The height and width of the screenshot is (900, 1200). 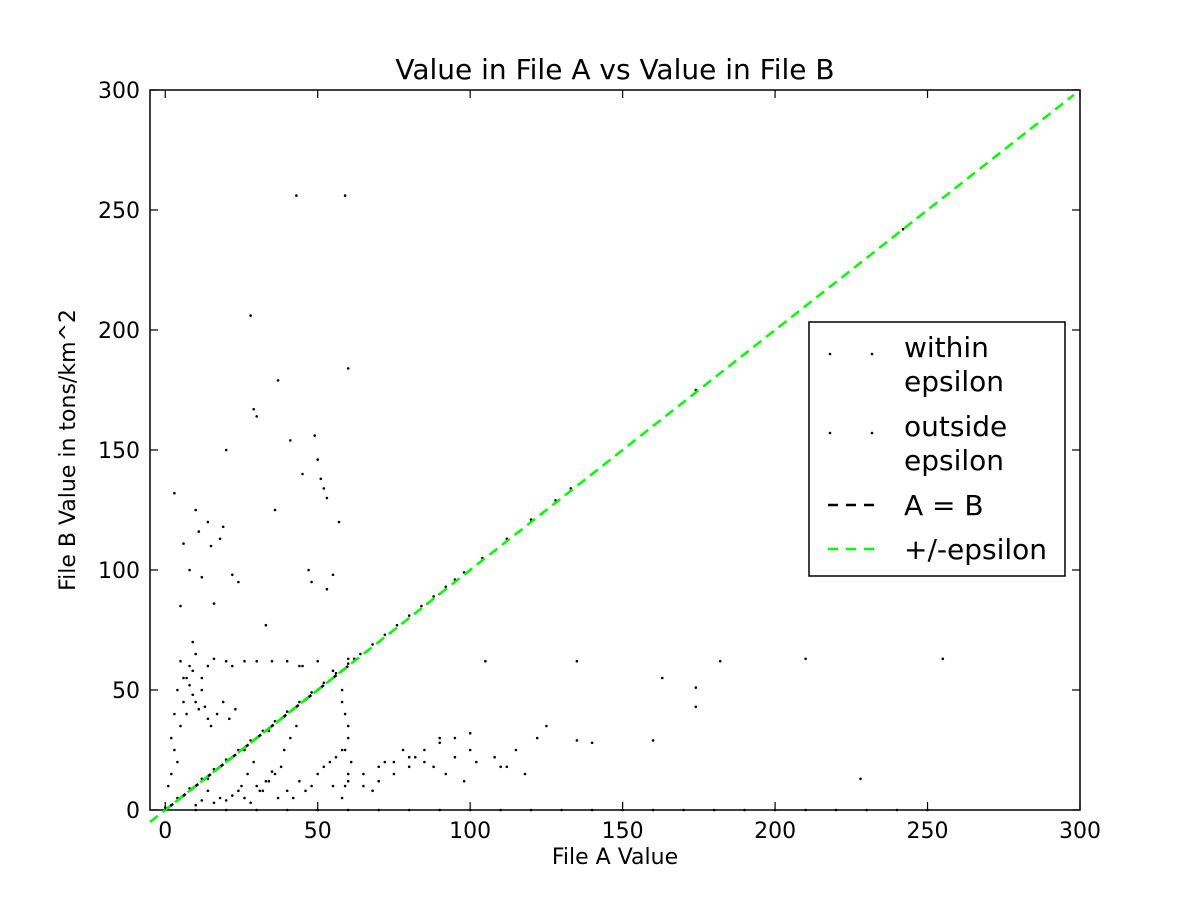 I want to click on x-tick-label: 100, so click(x=470, y=831).